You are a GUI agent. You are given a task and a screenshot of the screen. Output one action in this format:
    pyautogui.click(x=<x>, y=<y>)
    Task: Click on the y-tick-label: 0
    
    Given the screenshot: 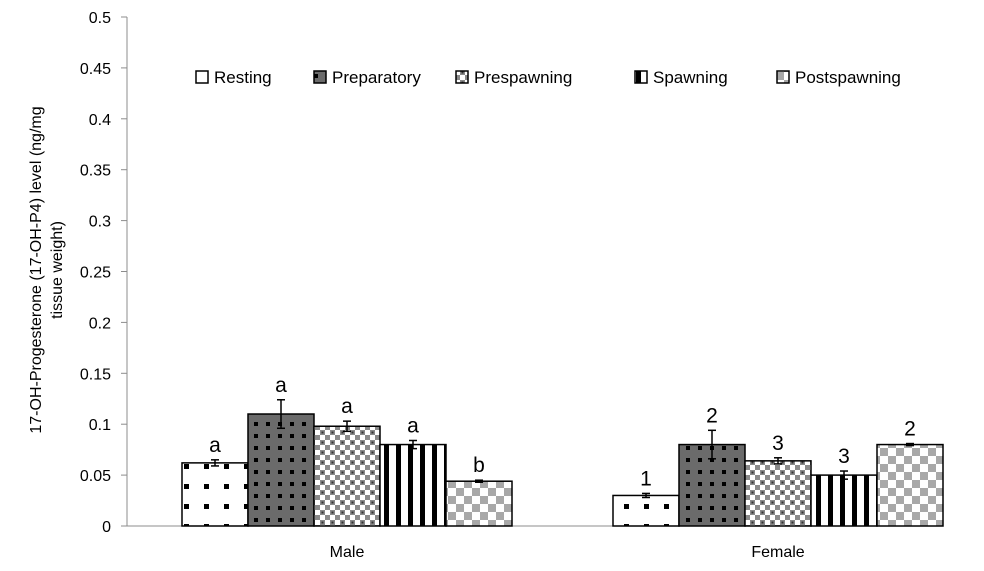 What is the action you would take?
    pyautogui.click(x=106, y=527)
    